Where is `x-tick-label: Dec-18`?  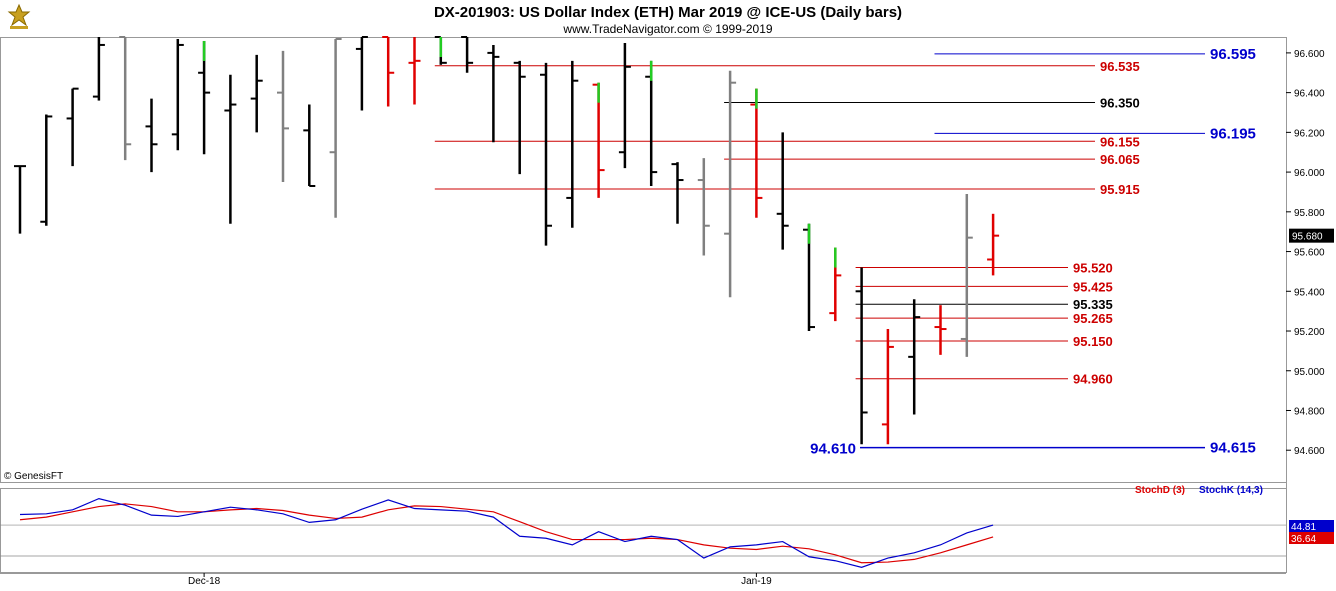
x-tick-label: Dec-18 is located at coordinates (204, 581).